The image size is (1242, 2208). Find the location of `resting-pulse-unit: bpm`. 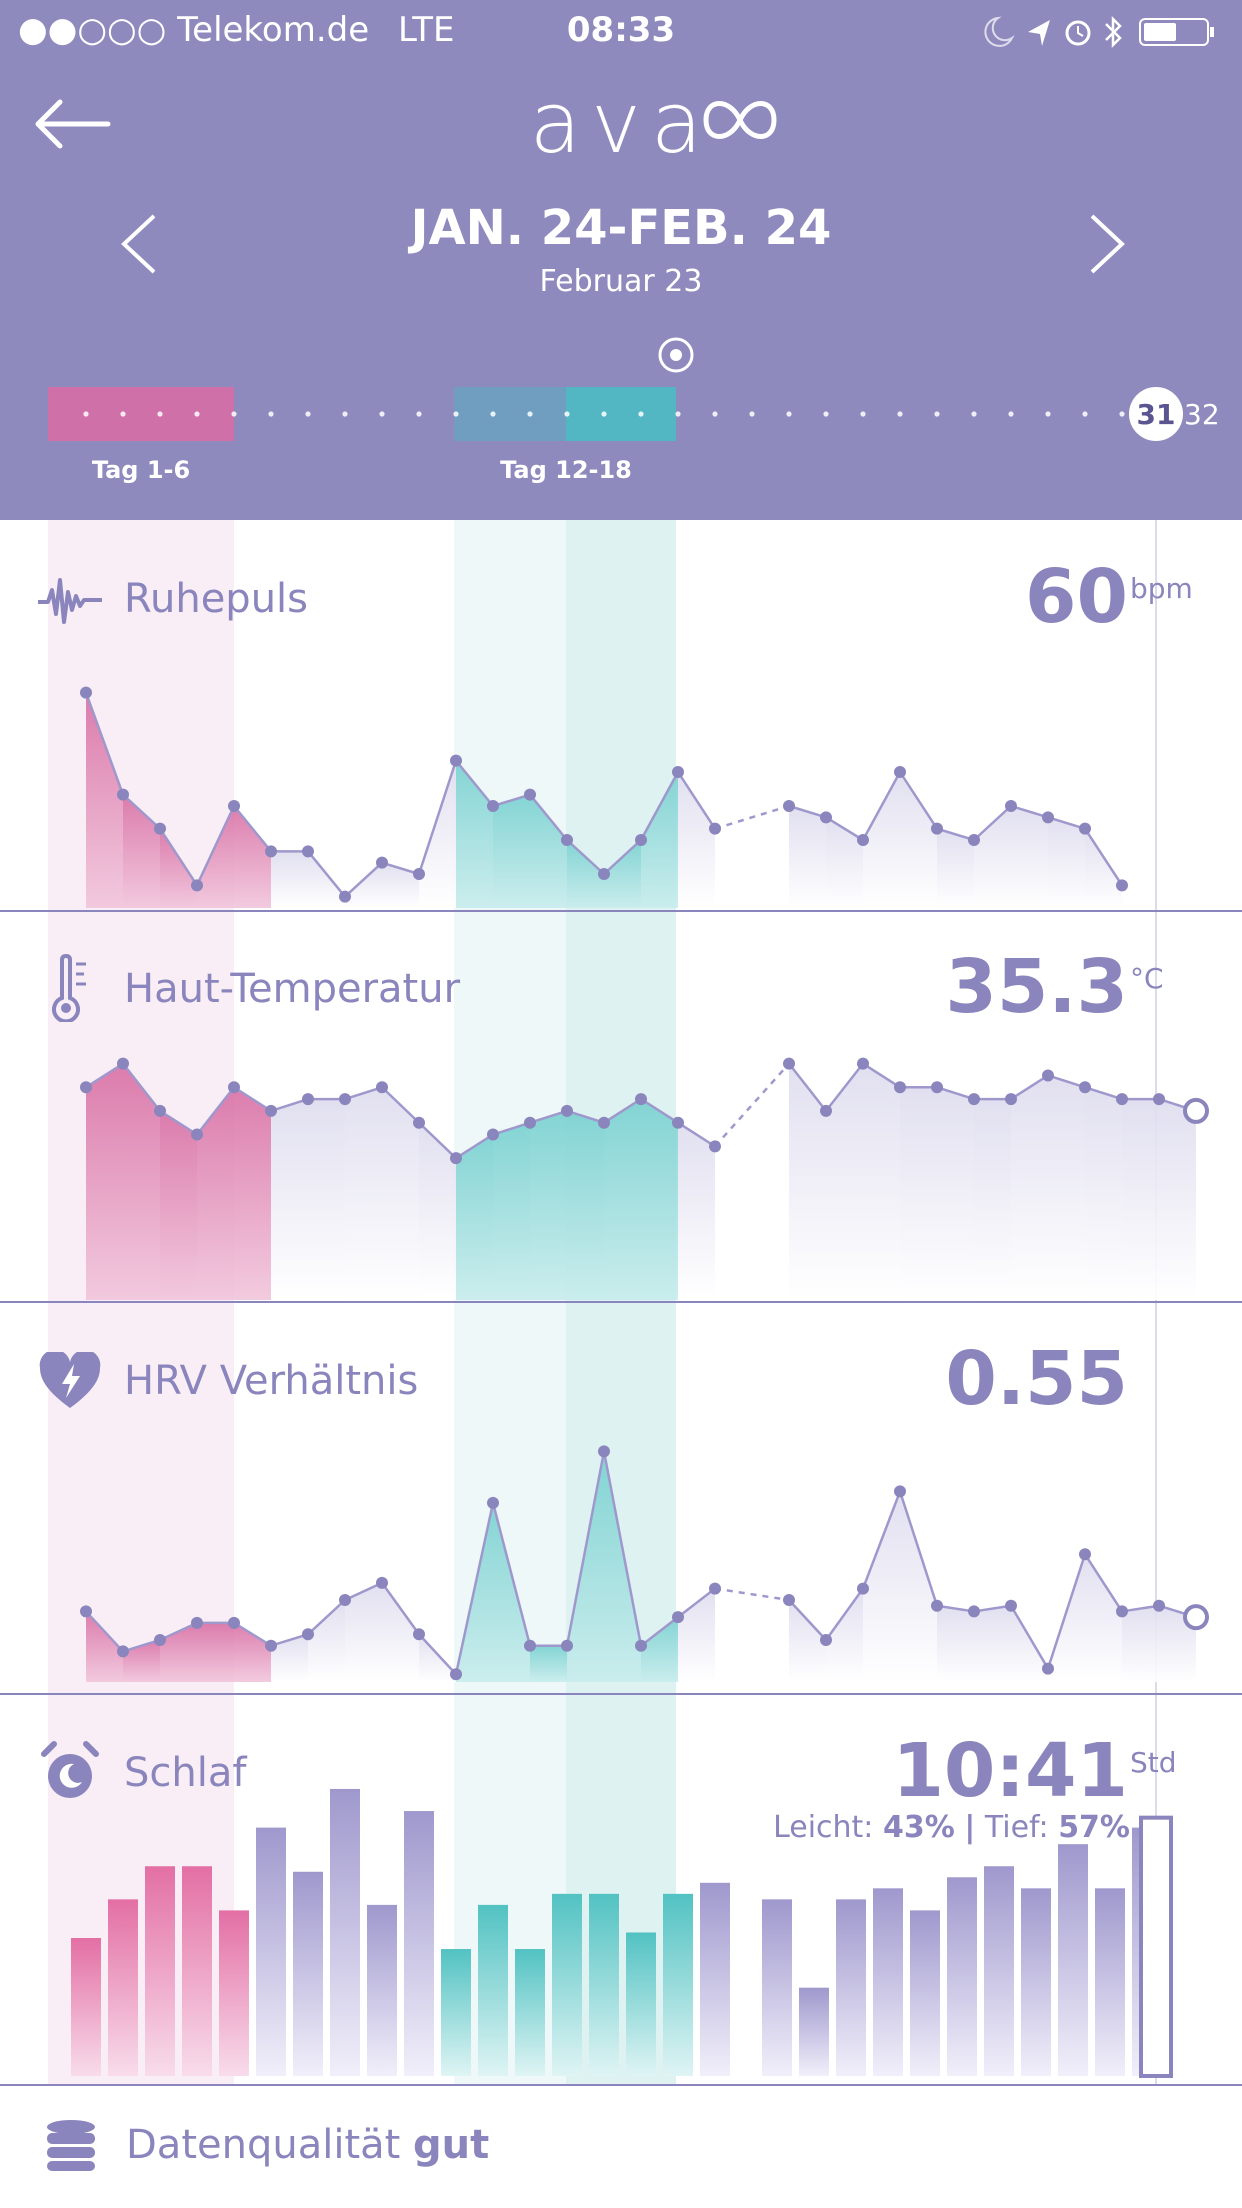

resting-pulse-unit: bpm is located at coordinates (1161, 588).